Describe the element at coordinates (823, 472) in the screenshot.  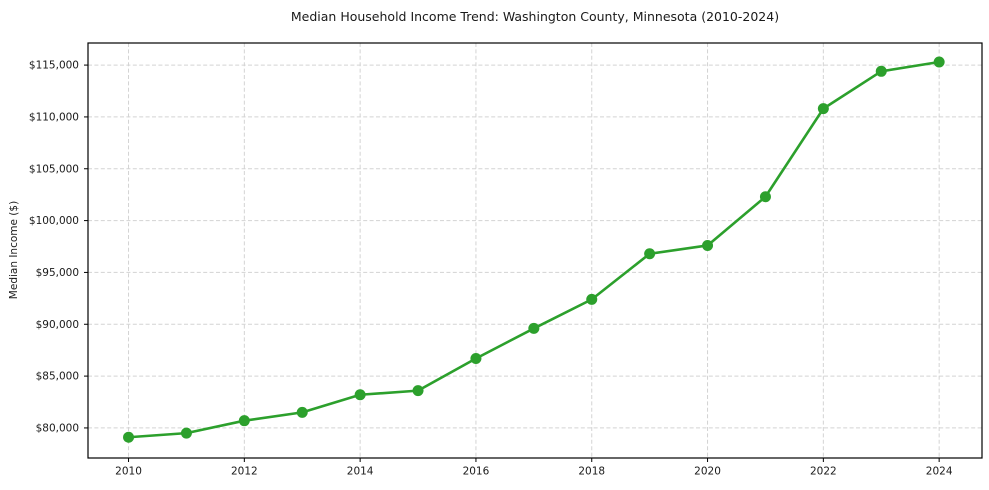
I see `x-tick-label: 2022` at that location.